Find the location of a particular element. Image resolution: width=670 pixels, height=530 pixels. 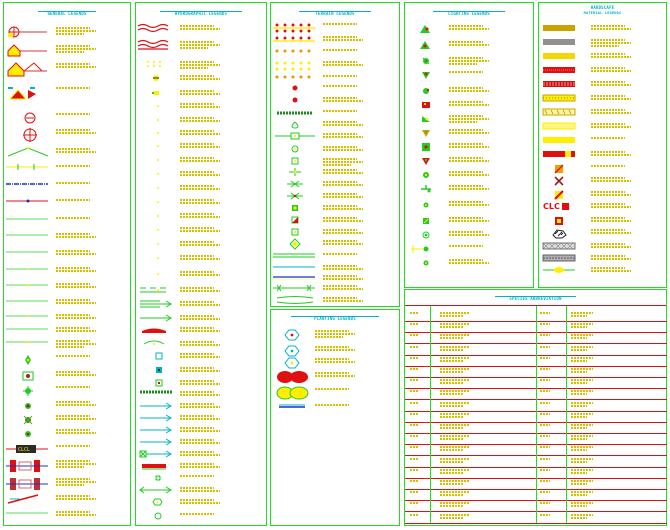

flow-arrow-icon is located at coordinates (156, 419).